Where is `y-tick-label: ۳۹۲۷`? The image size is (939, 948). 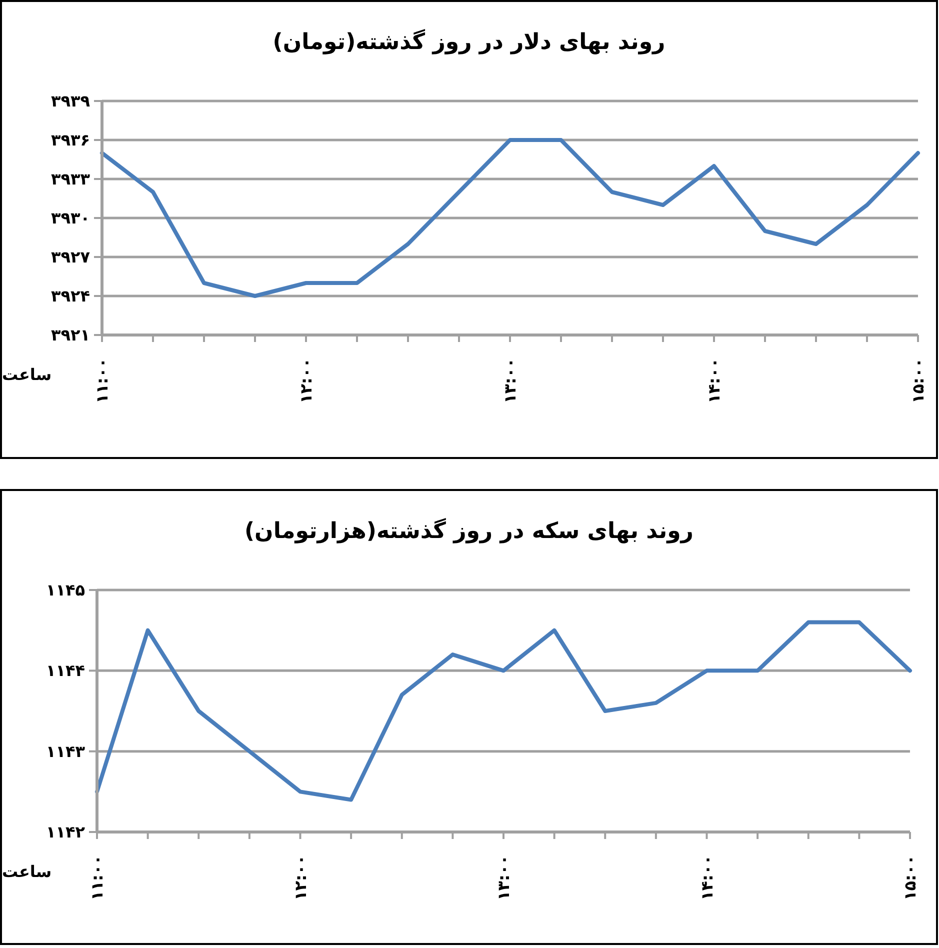
y-tick-label: ۳۹۲۷ is located at coordinates (70, 257).